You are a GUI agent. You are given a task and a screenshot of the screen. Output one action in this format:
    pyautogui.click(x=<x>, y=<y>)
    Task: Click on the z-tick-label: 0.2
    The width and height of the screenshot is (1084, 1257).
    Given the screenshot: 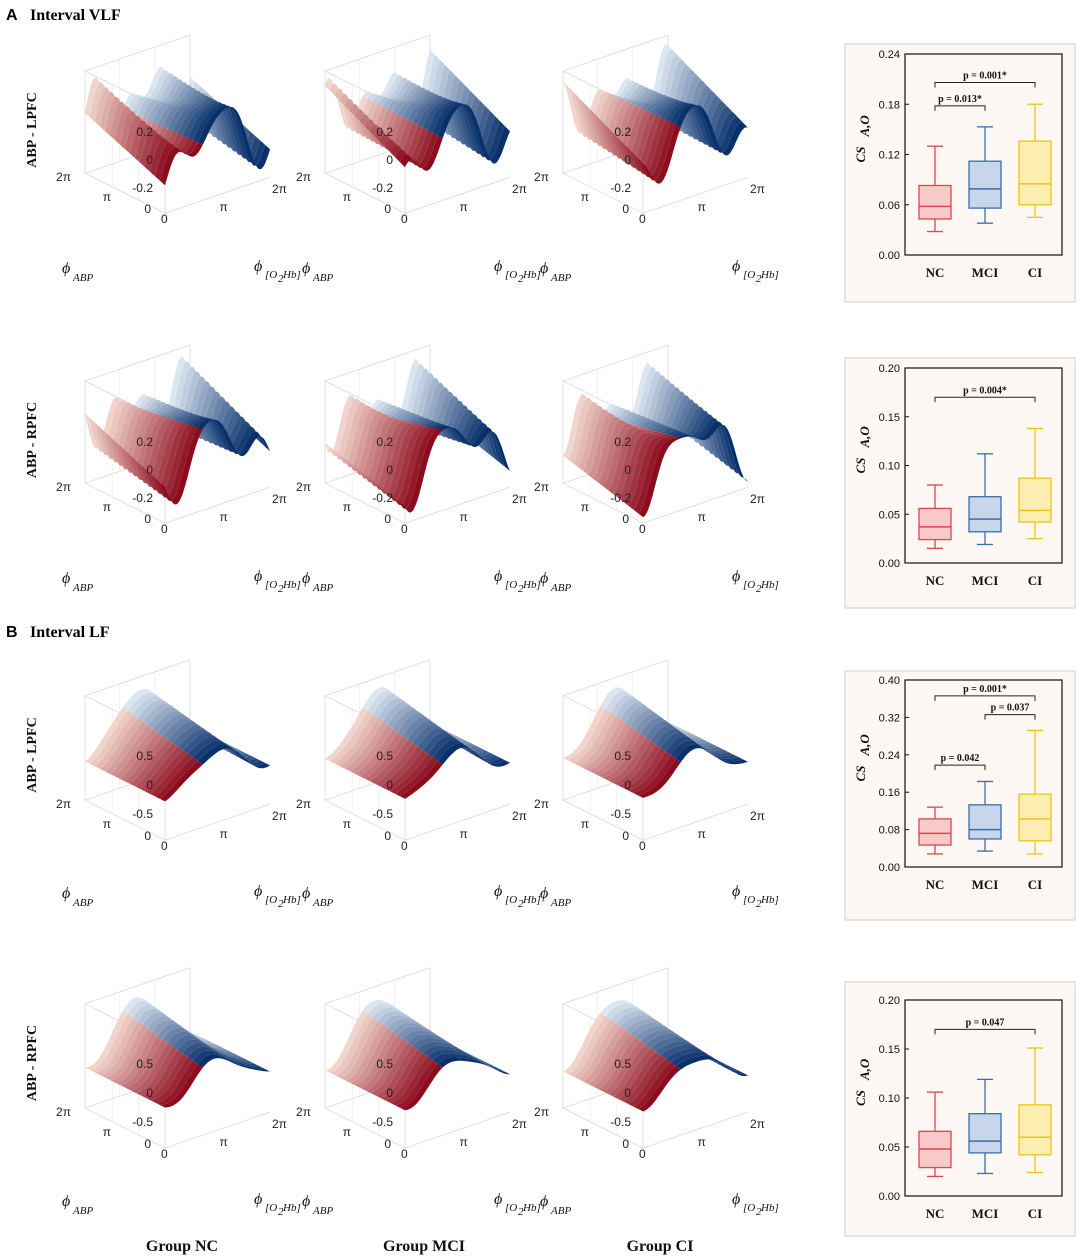 What is the action you would take?
    pyautogui.click(x=384, y=132)
    